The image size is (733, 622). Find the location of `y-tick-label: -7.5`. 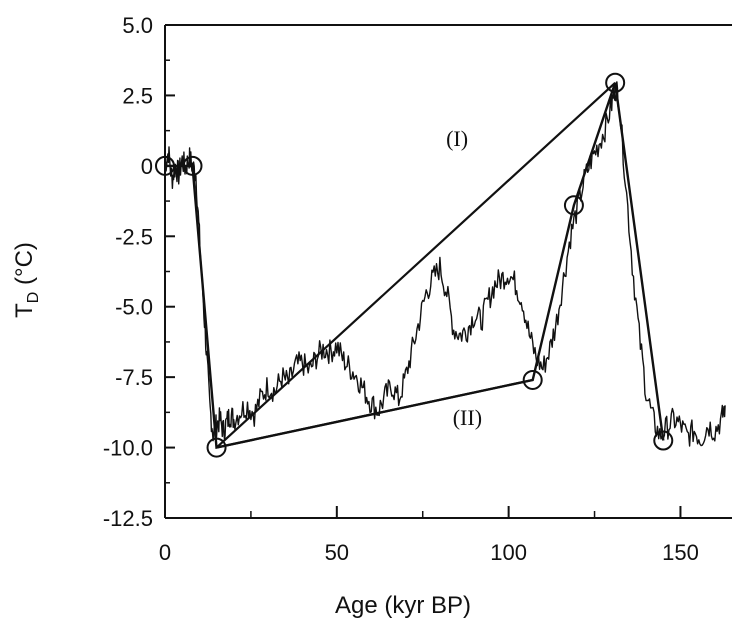

y-tick-label: -7.5 is located at coordinates (134, 377).